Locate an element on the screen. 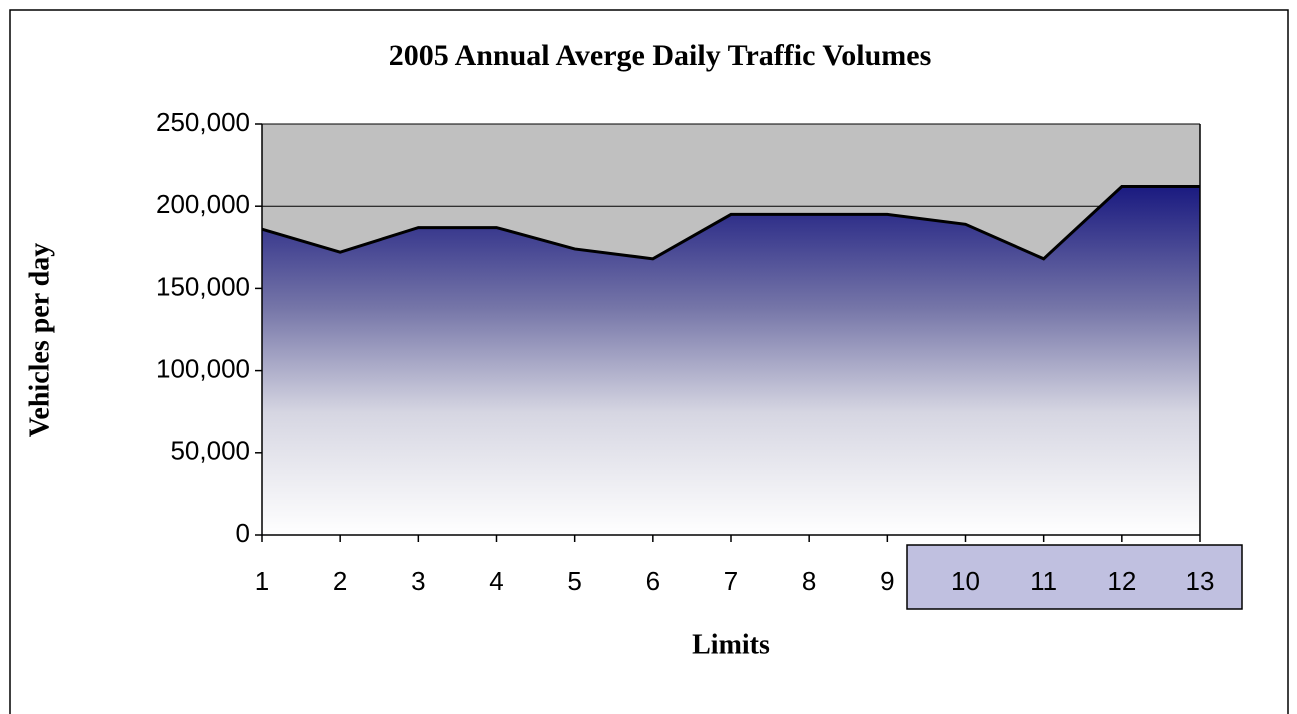 This screenshot has height=714, width=1297. x-axis-label: Limits is located at coordinates (731, 644).